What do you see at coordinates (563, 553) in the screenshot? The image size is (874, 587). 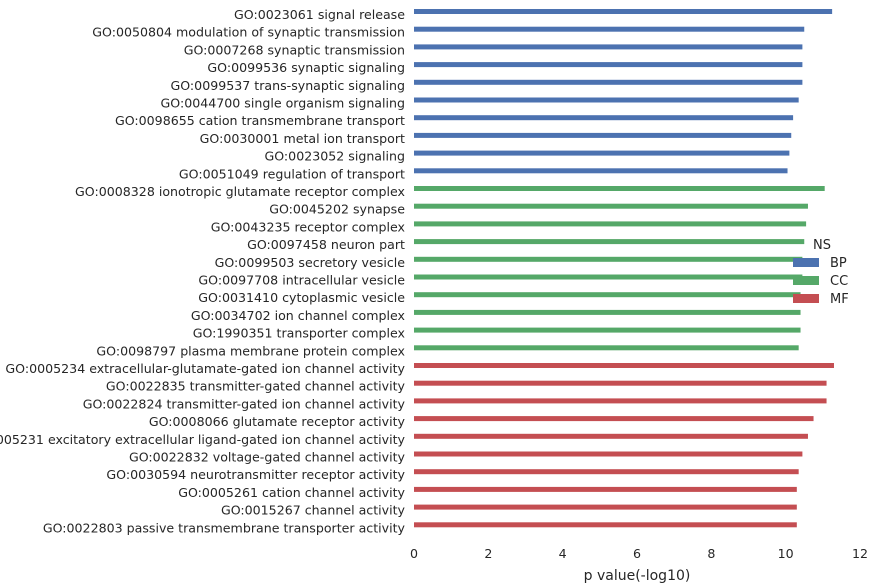 I see `x-tick-label: 4` at bounding box center [563, 553].